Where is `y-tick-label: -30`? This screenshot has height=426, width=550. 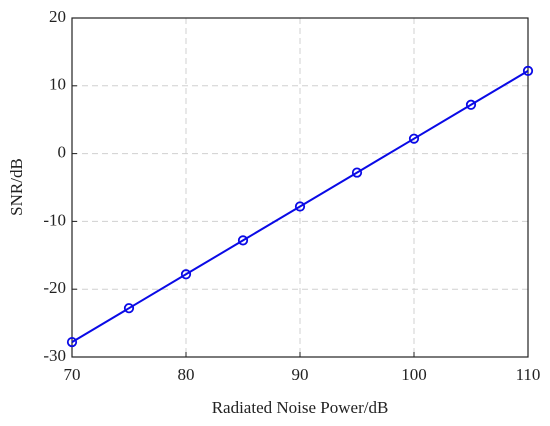 y-tick-label: -30 is located at coordinates (54, 355).